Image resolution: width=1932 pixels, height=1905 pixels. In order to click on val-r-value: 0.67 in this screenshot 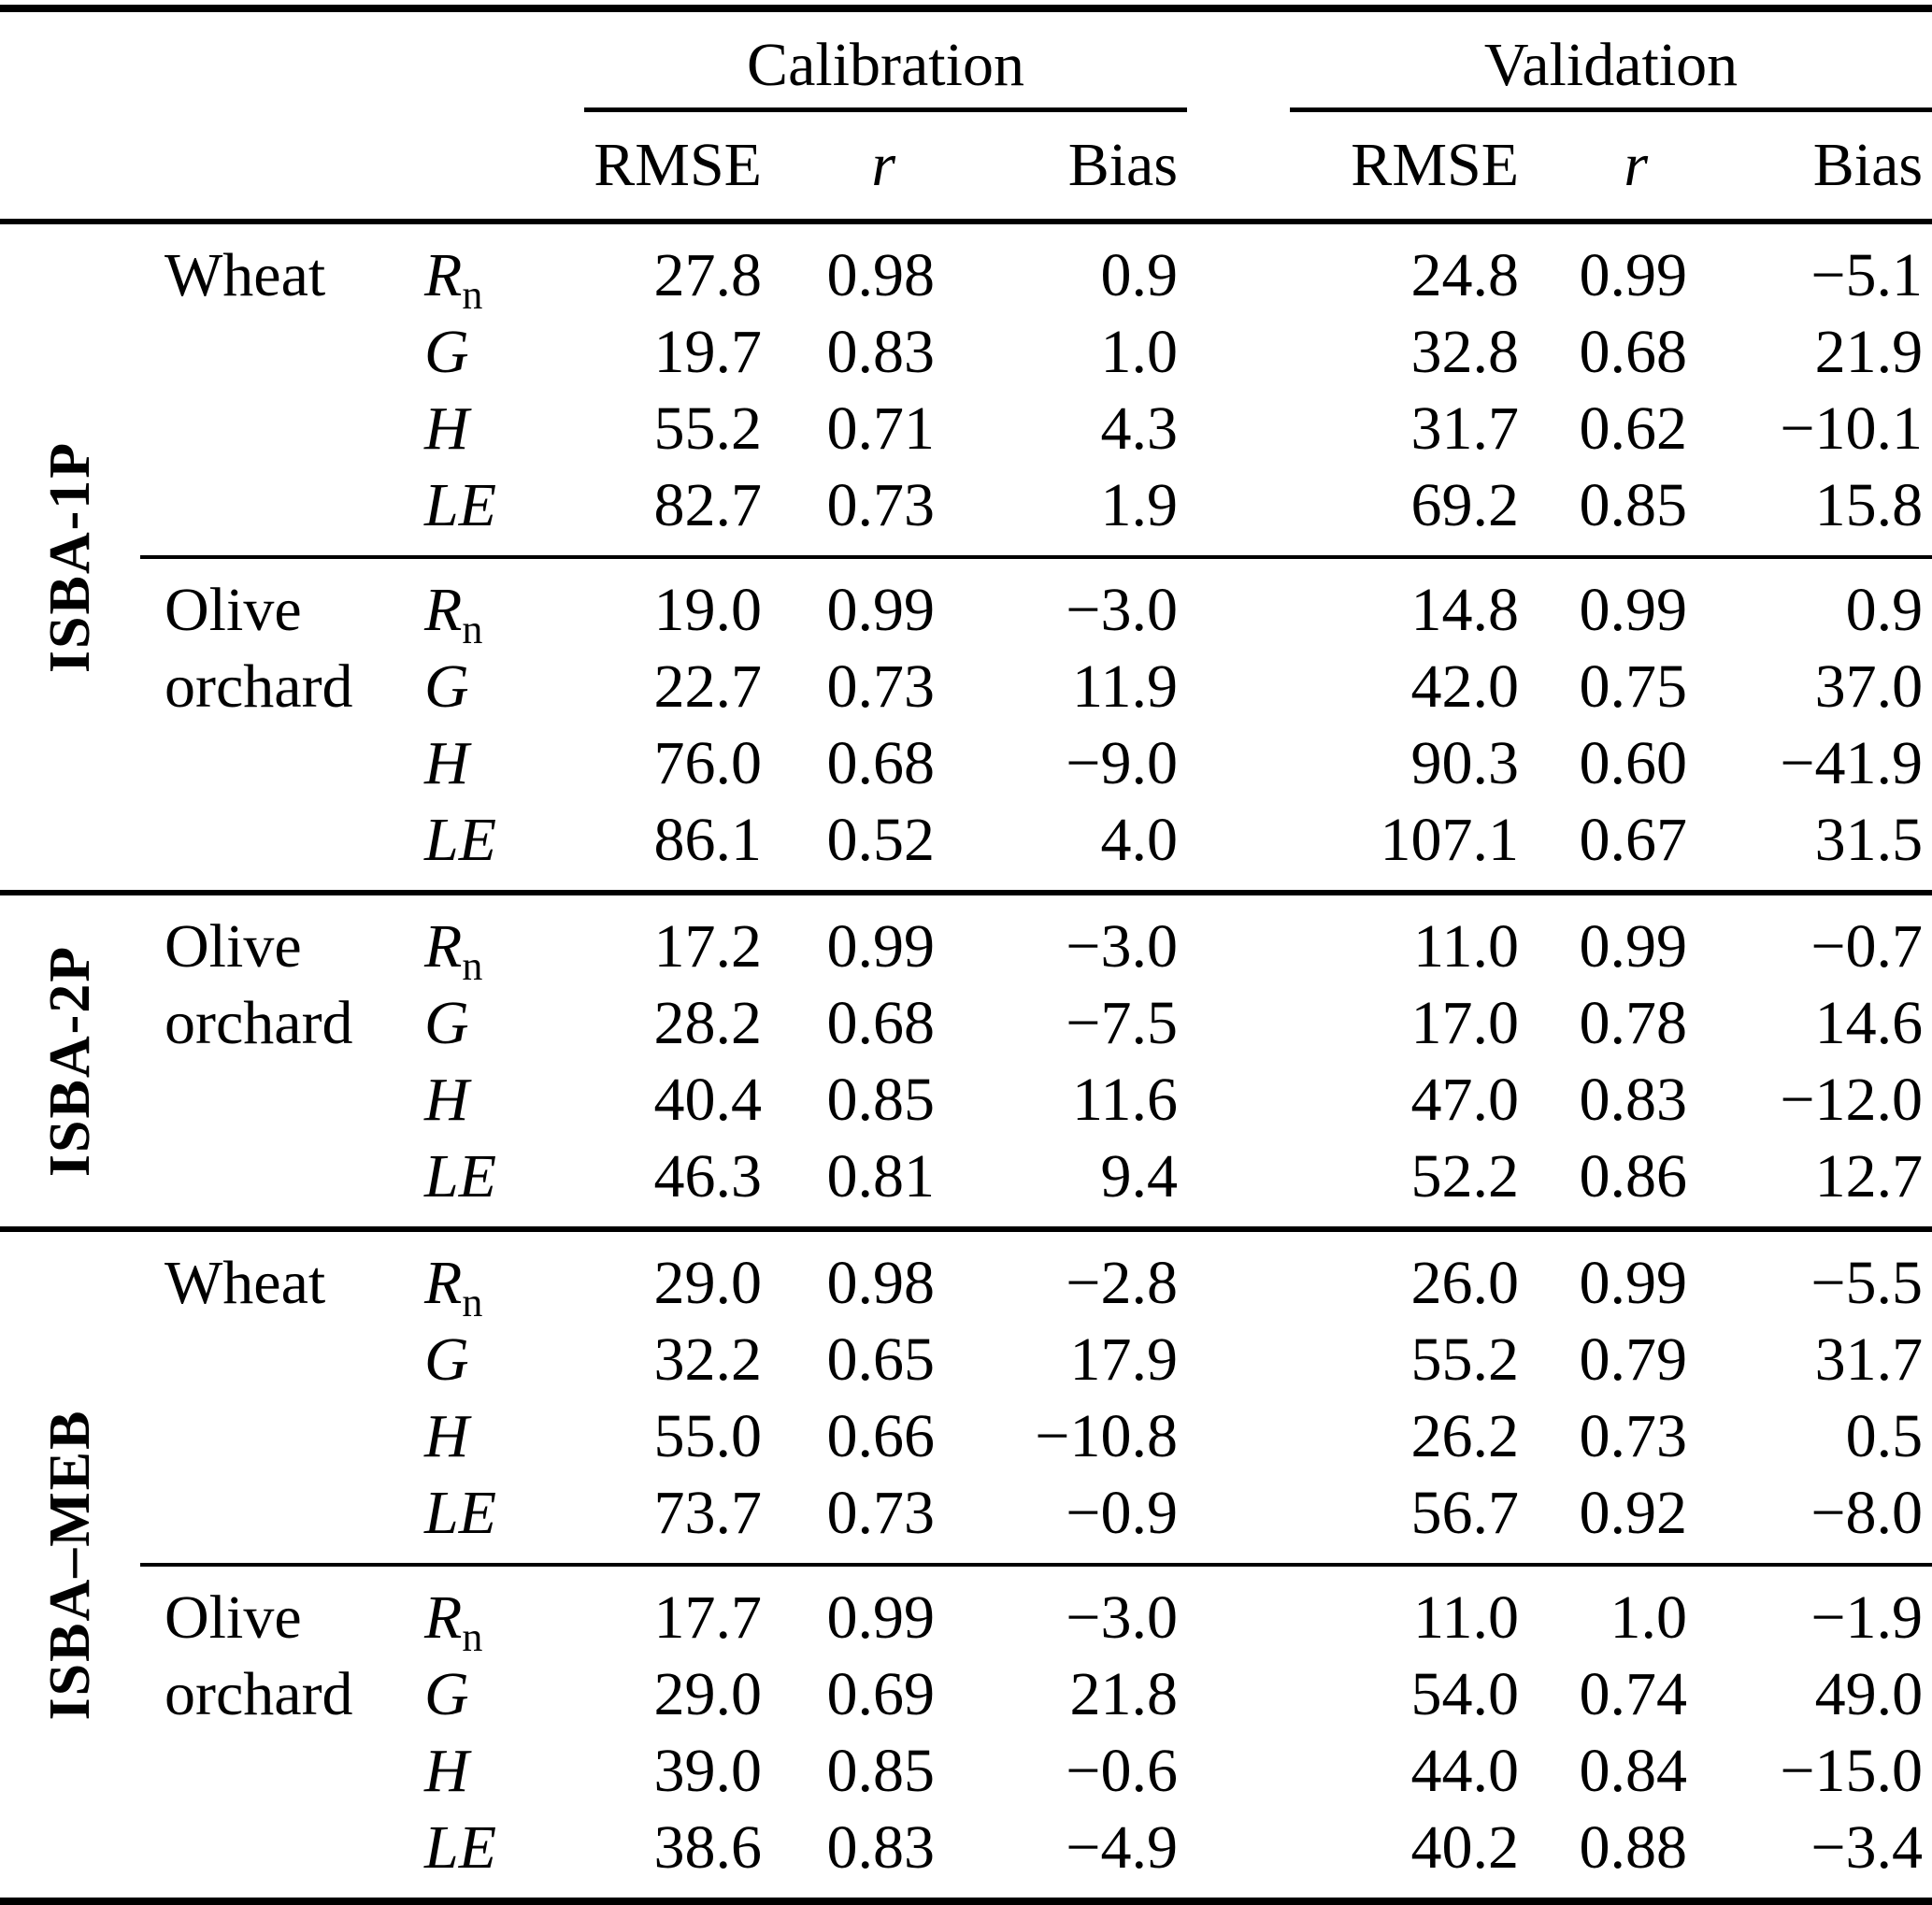, I will do `click(1633, 840)`.